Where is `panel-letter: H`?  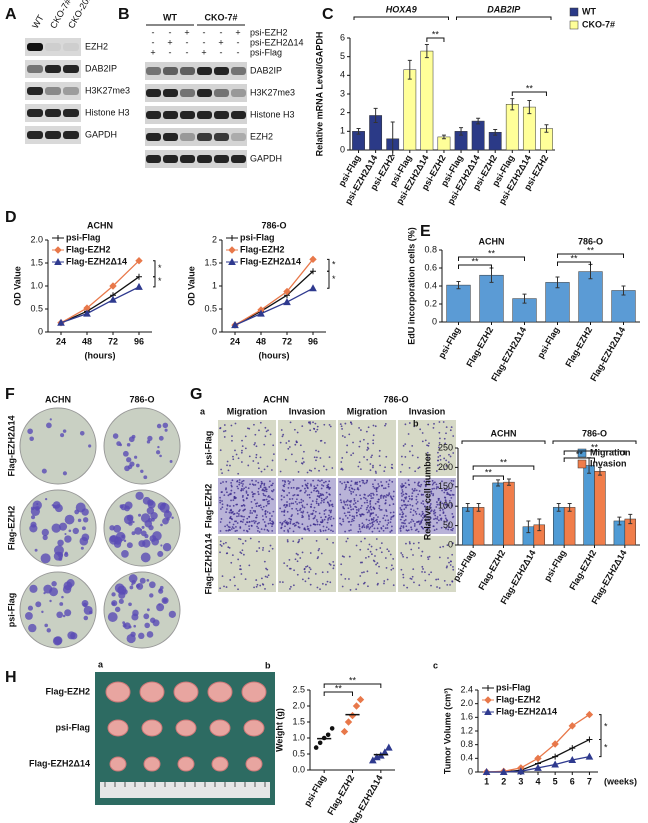
panel-letter: H is located at coordinates (11, 677).